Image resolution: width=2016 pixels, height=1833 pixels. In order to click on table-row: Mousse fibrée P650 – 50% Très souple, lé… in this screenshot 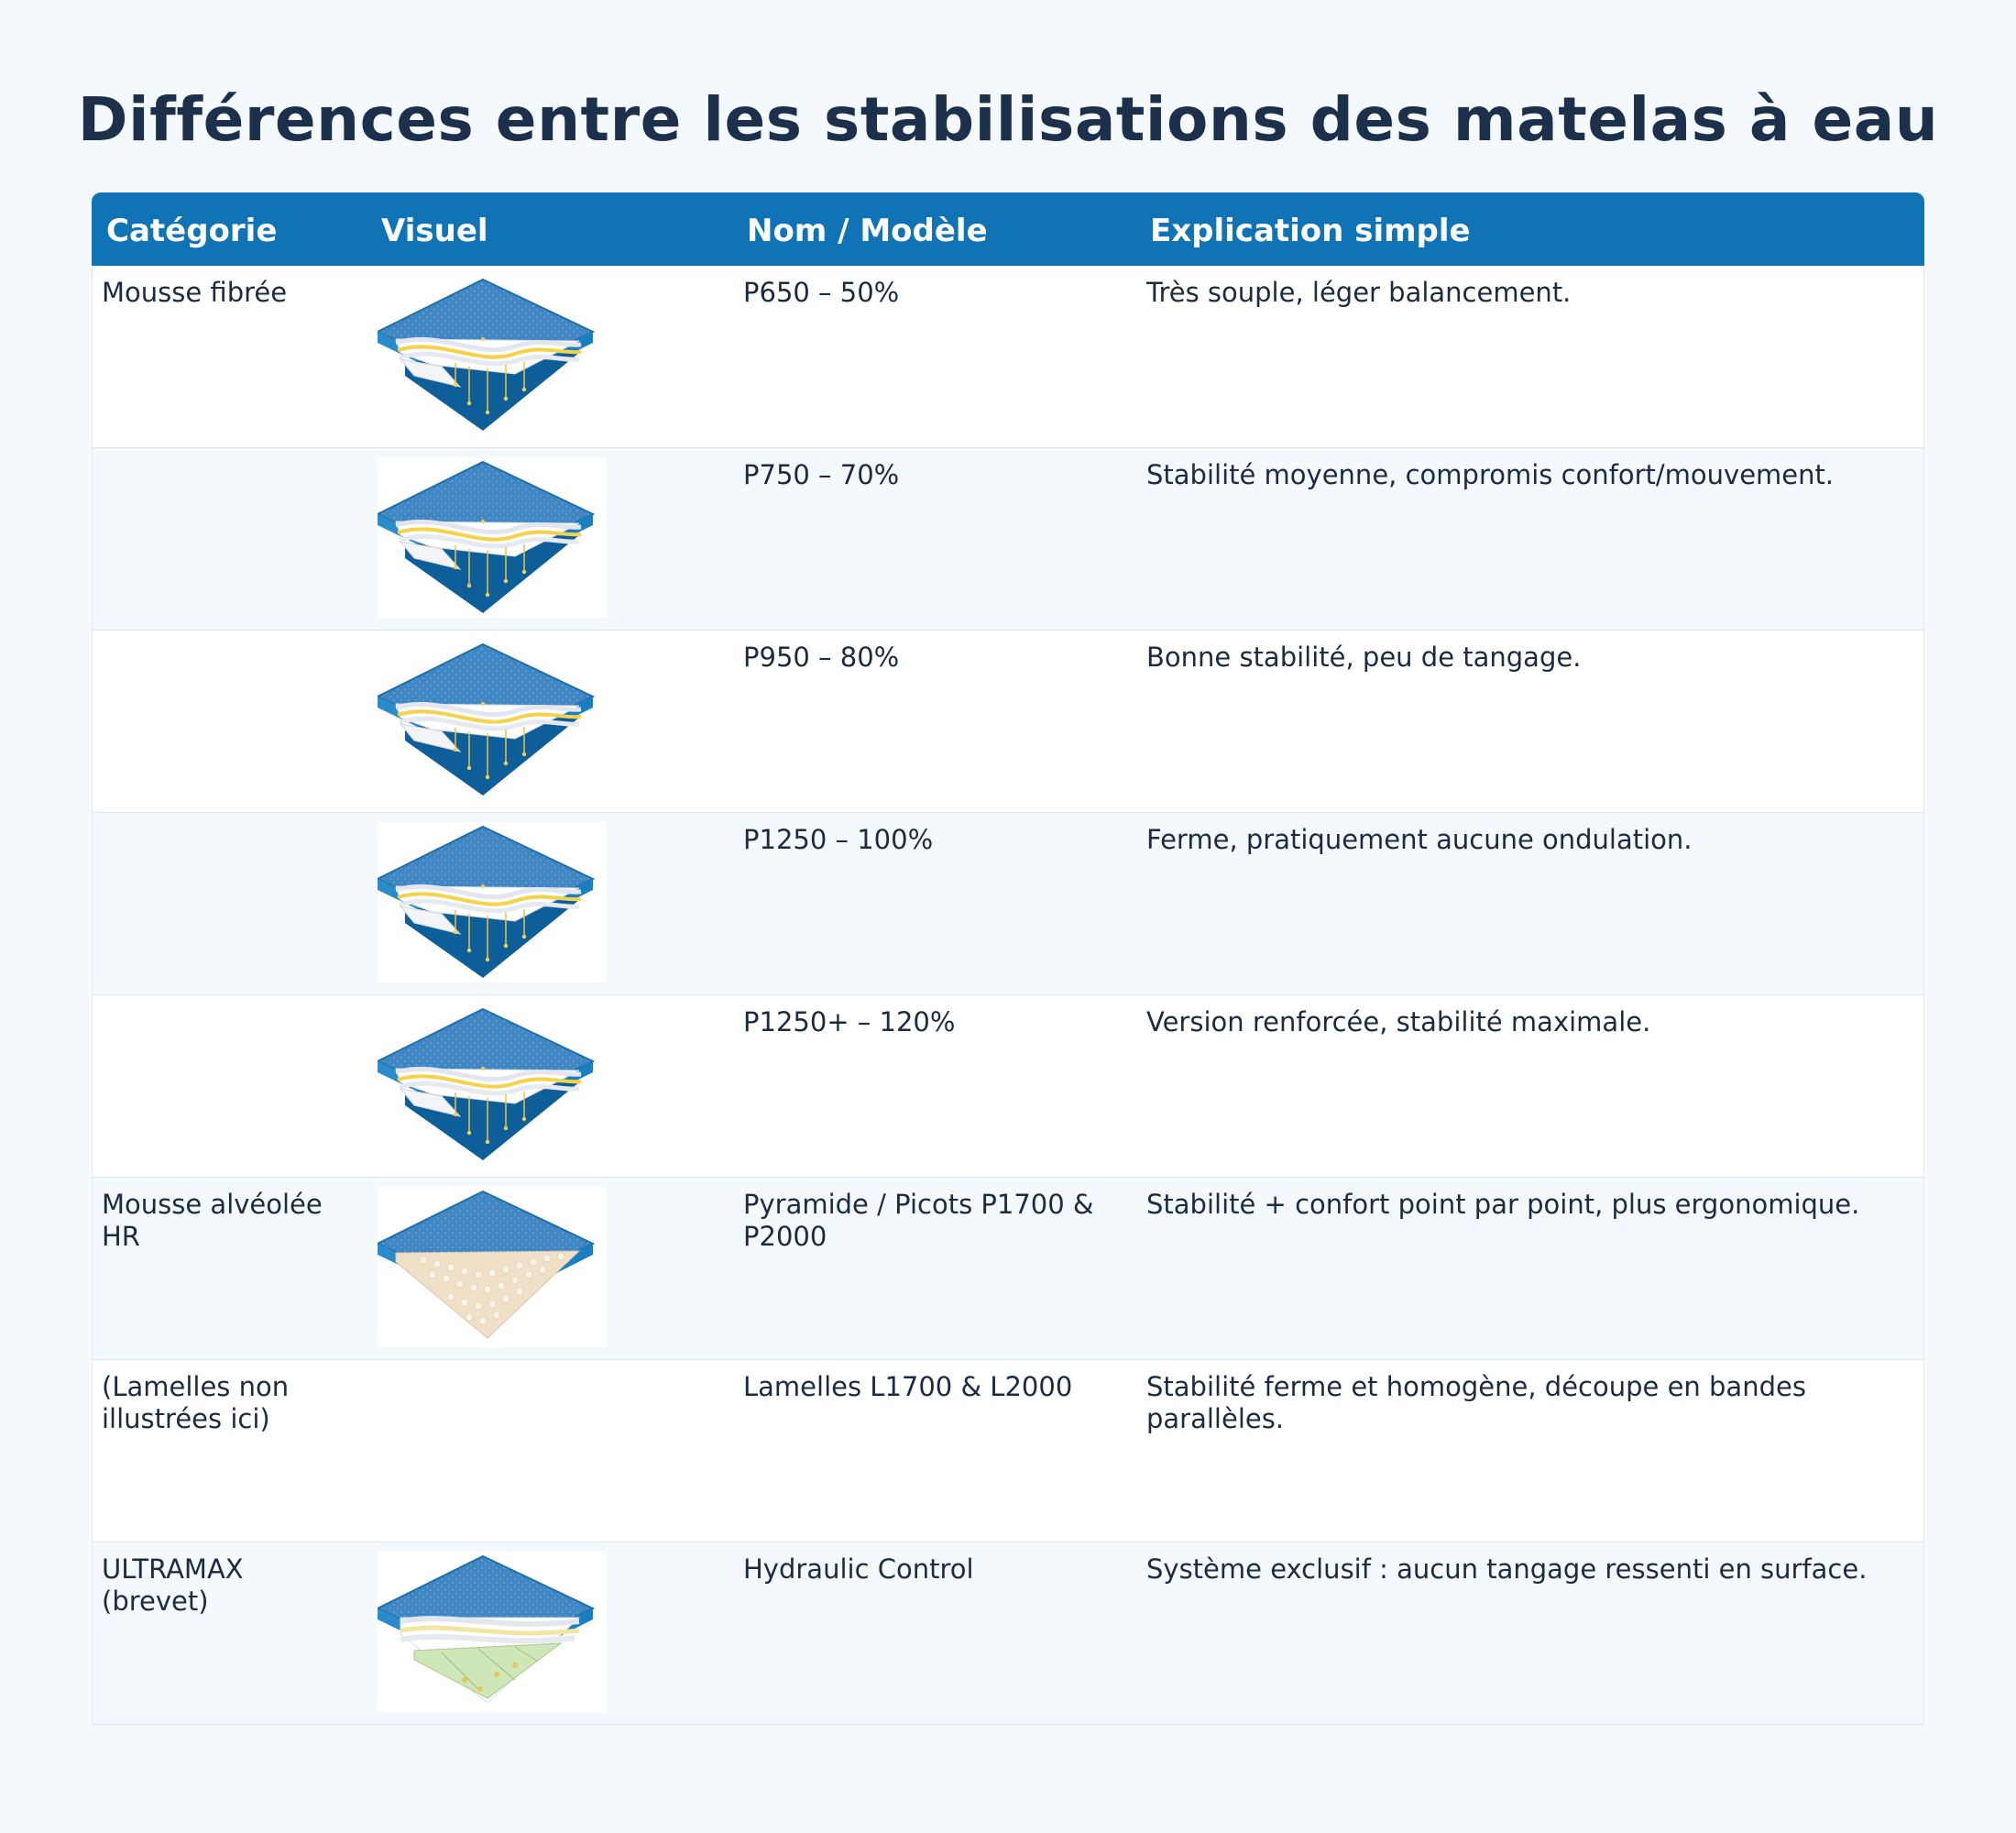, I will do `click(1008, 357)`.